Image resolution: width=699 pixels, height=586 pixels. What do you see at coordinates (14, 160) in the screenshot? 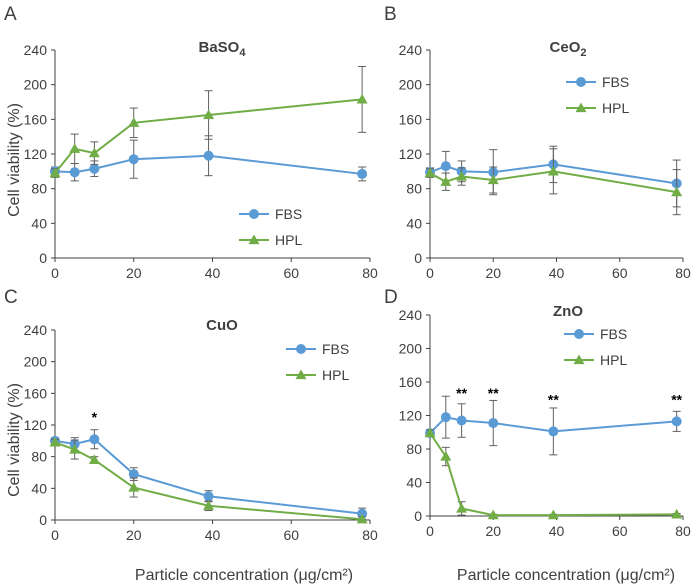
I see `y-axis-label-top: Cell viability (%)` at bounding box center [14, 160].